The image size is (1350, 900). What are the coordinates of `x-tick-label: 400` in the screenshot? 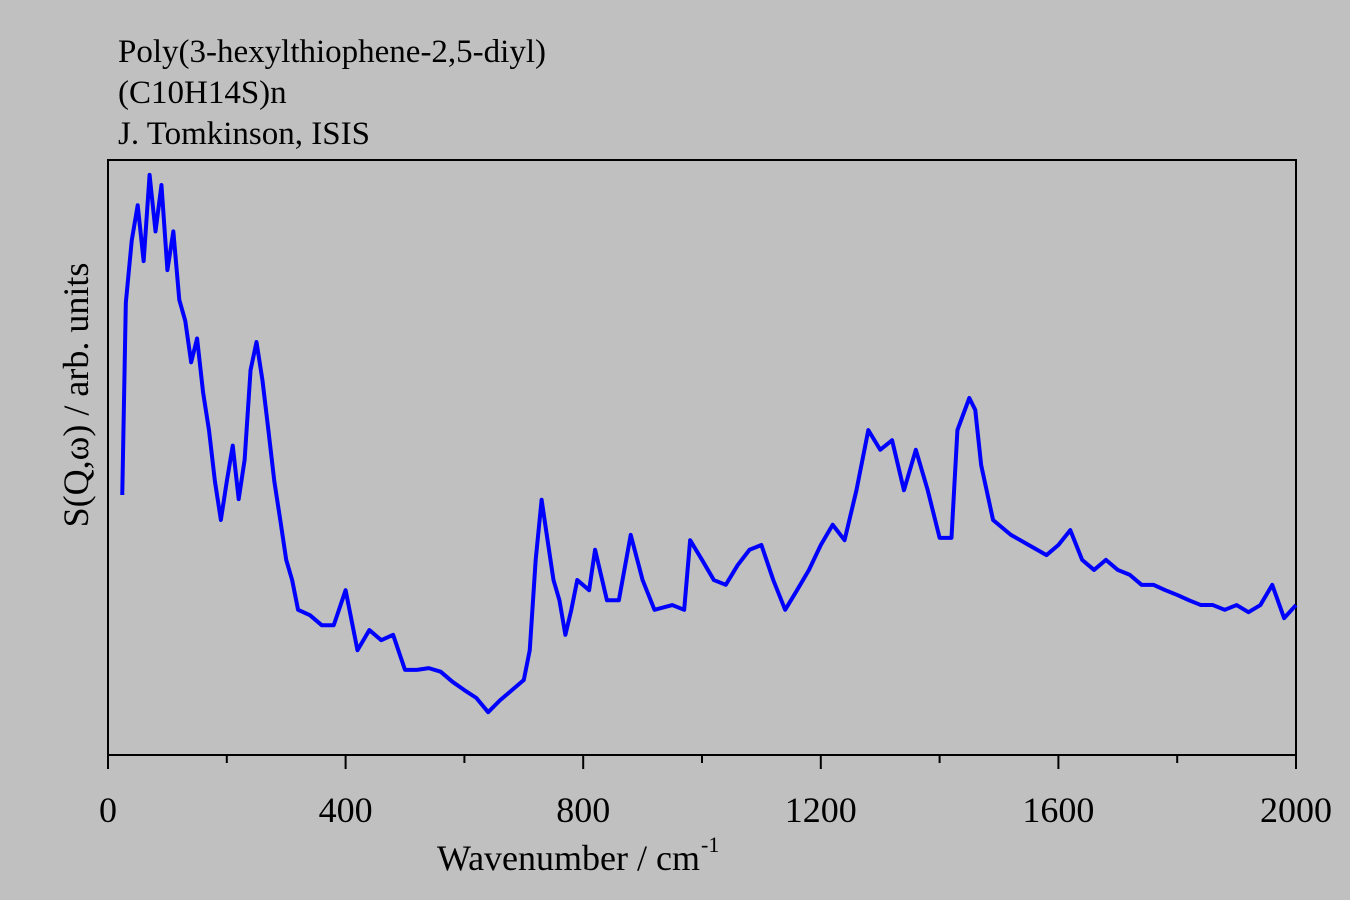 It's located at (346, 810).